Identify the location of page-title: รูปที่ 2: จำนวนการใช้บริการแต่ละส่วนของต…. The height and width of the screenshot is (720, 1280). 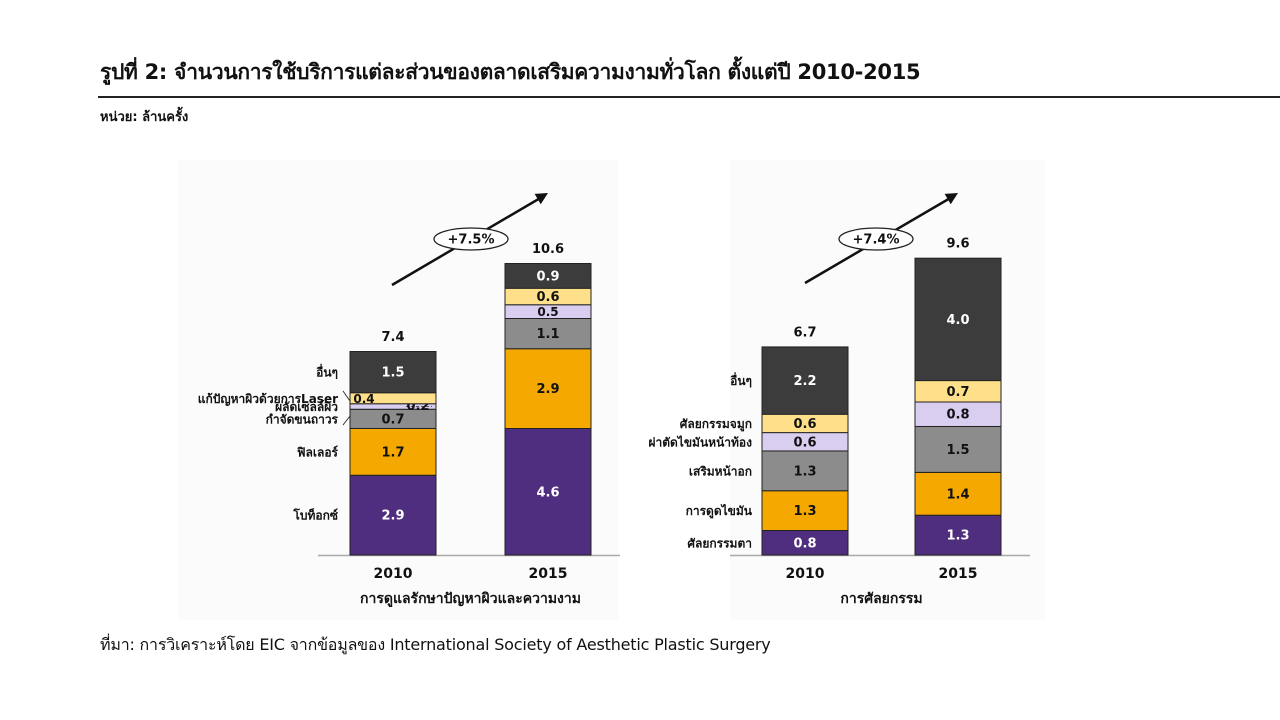
(510, 72).